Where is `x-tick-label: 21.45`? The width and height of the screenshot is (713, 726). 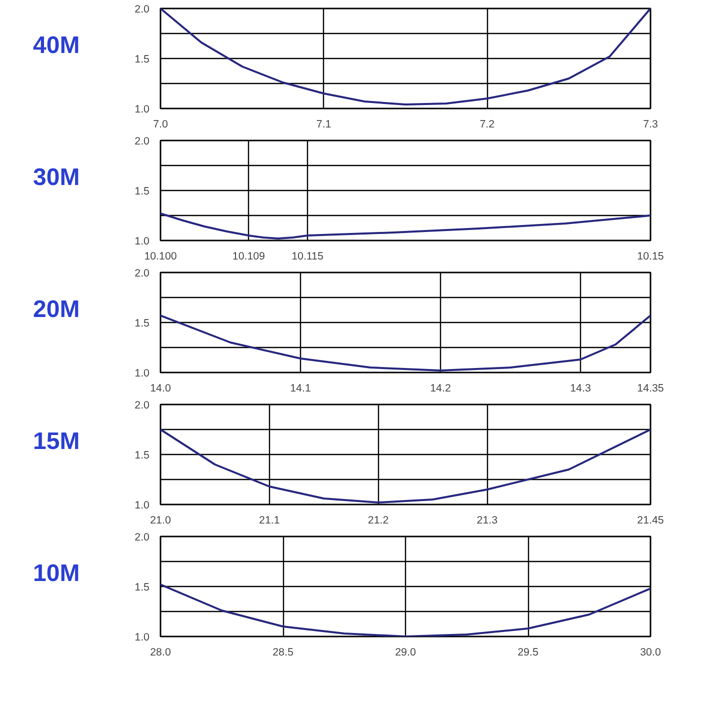
x-tick-label: 21.45 is located at coordinates (650, 520).